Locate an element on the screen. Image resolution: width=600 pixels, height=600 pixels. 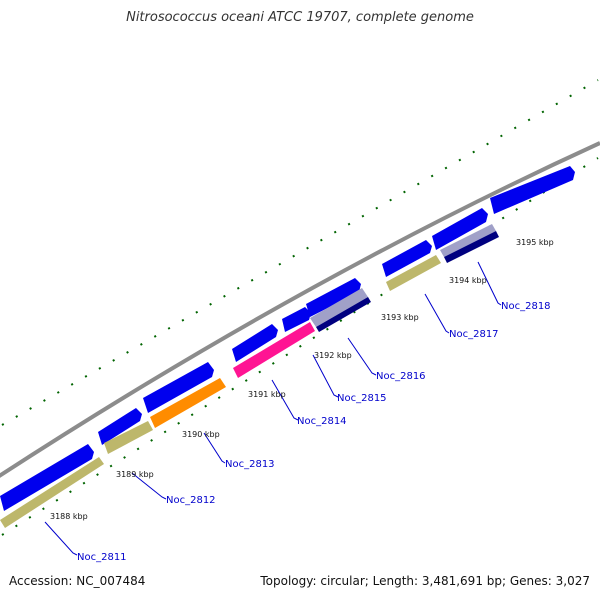
kbp-label: 3195 kbp is located at coordinates (535, 242).